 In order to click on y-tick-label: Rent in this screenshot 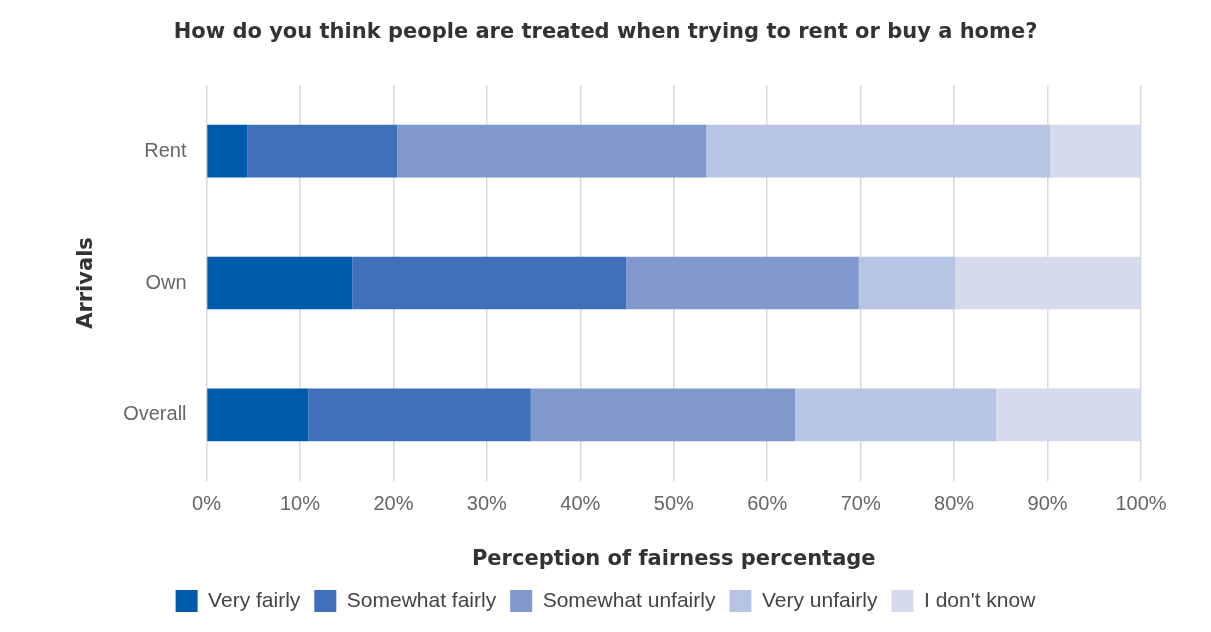, I will do `click(165, 149)`.